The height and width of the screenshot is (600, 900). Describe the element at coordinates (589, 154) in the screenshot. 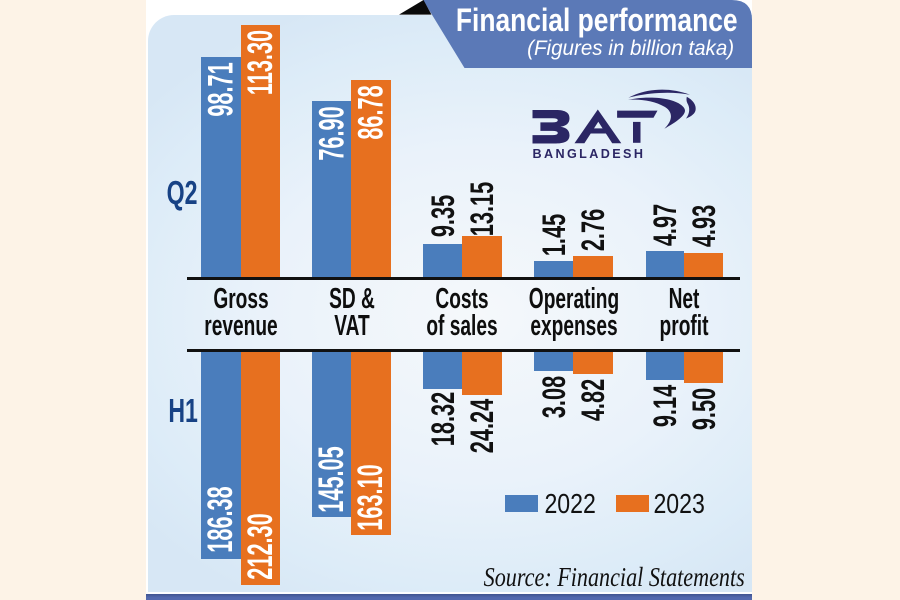

I see `svg-text: BANGLADESH` at that location.